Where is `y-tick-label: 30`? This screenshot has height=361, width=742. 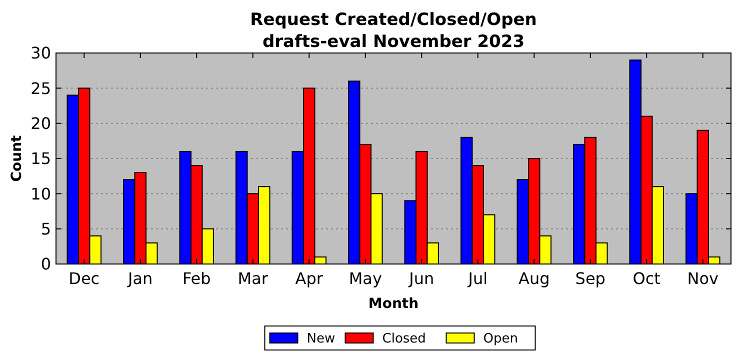
y-tick-label: 30 is located at coordinates (40, 53).